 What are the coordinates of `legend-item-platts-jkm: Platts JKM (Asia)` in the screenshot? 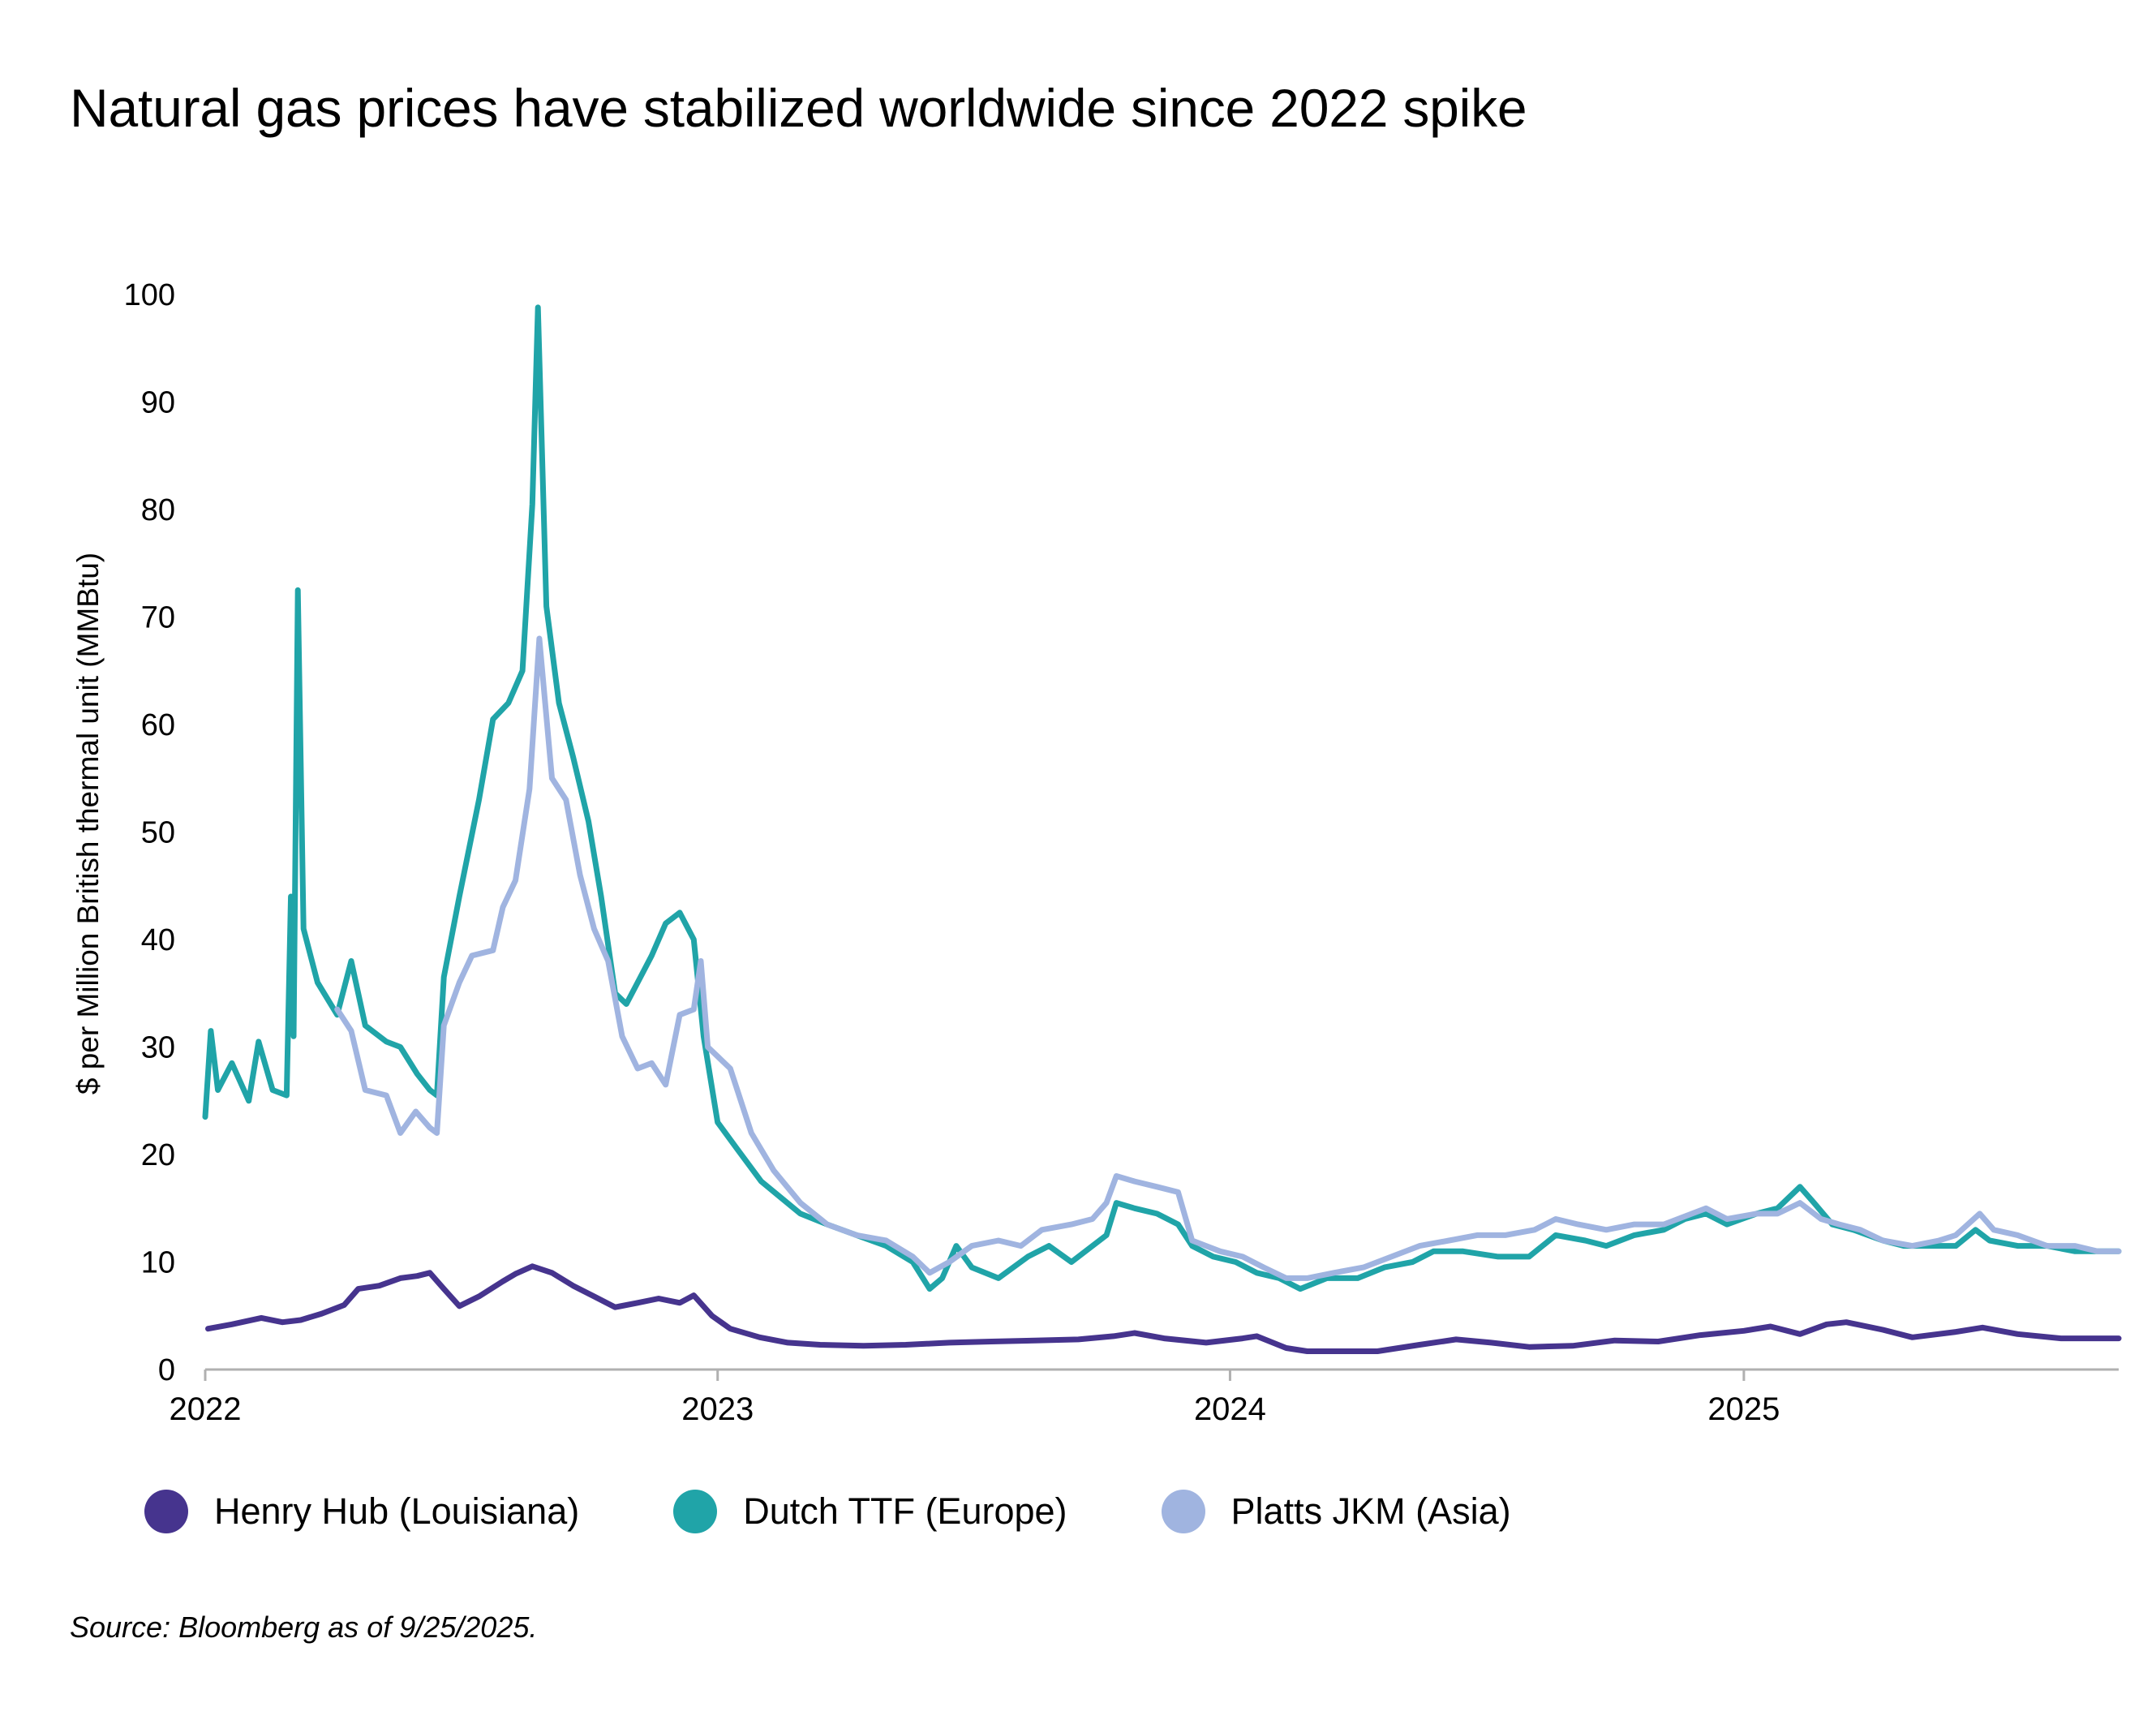 It's located at (1336, 1511).